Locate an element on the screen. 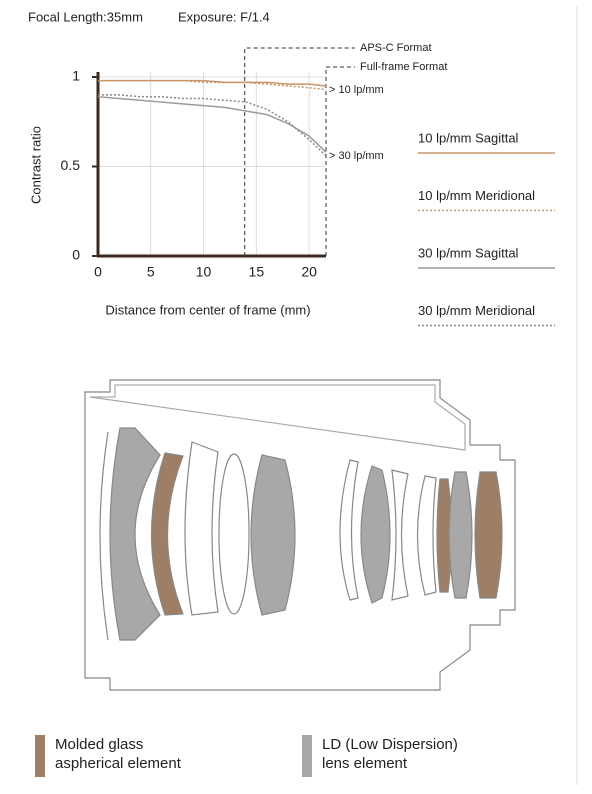 The image size is (592, 794). y-tick-label: 0 is located at coordinates (76, 255).